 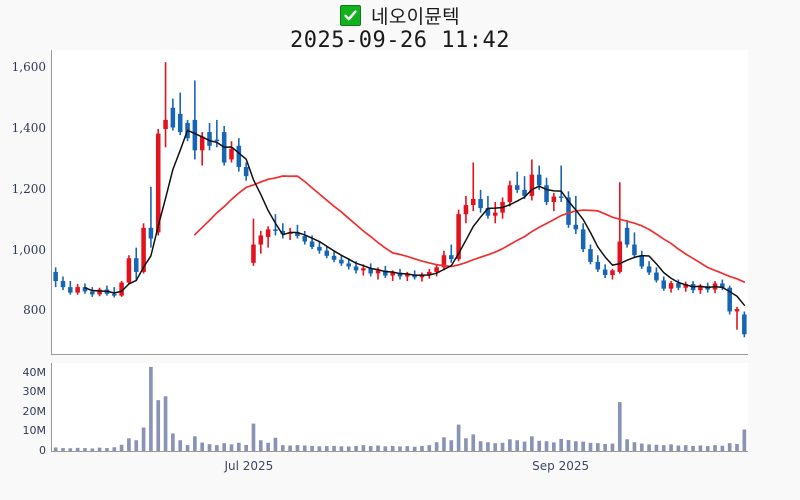 What do you see at coordinates (34, 310) in the screenshot?
I see `price-tick-label: 800` at bounding box center [34, 310].